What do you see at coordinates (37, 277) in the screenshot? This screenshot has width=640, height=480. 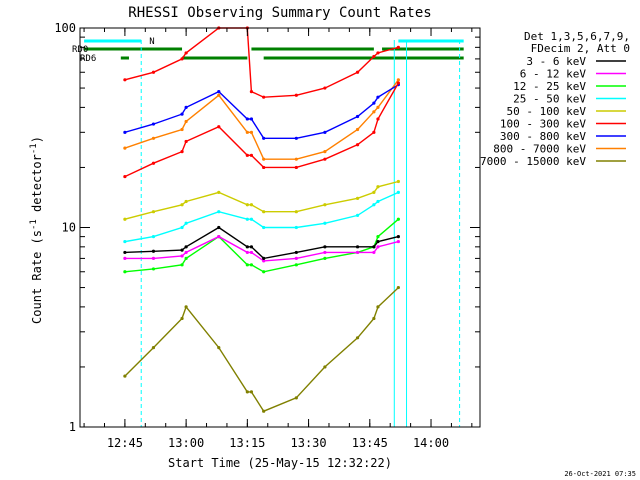 I see `y-label-part-1: Count Rate (s` at bounding box center [37, 277].